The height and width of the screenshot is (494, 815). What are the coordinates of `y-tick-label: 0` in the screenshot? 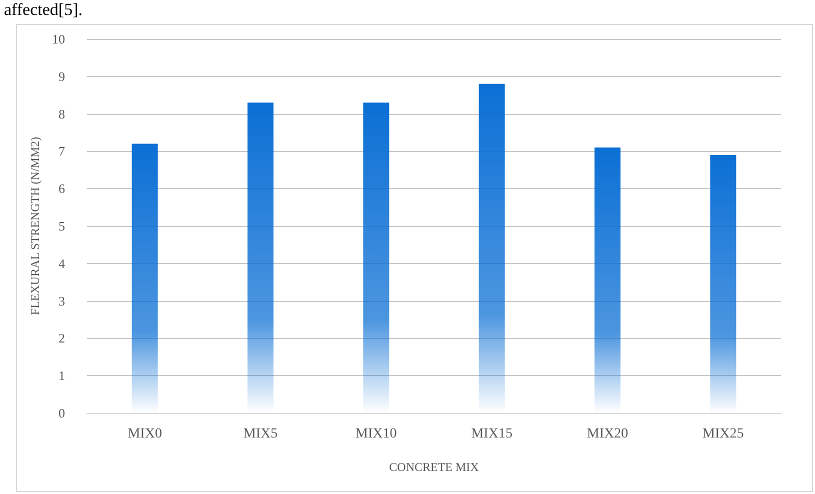 It's located at (61, 413).